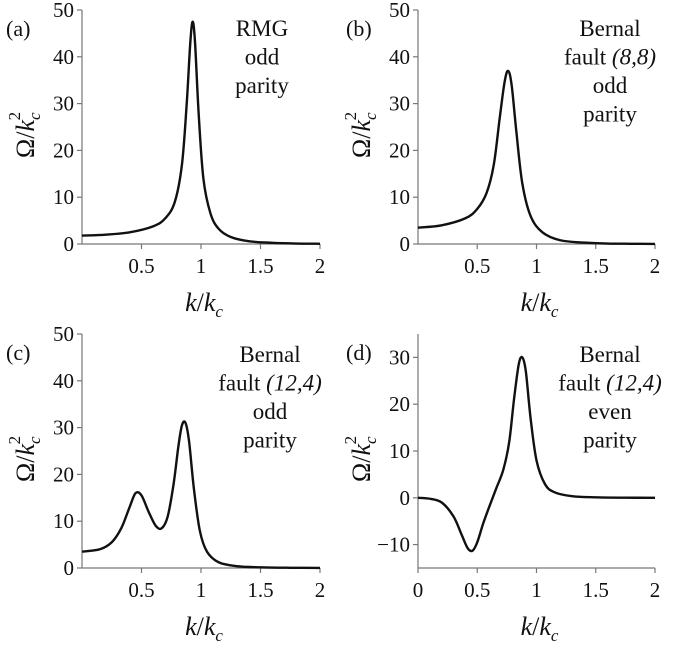 The height and width of the screenshot is (645, 684). I want to click on x-tick-label: 1.5, so click(260, 590).